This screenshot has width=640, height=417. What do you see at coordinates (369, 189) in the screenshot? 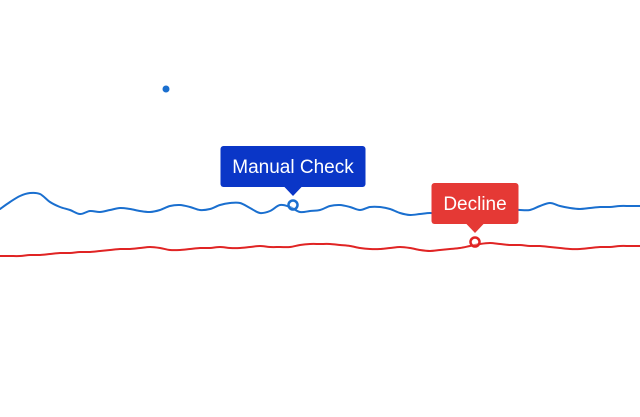
I see `callouts-layer: Manual Check Decline` at bounding box center [369, 189].